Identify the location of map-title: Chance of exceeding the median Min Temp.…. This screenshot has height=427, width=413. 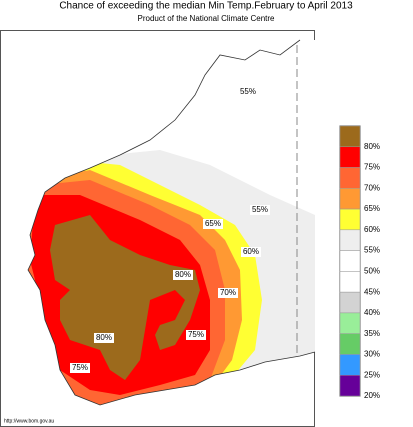
(206, 6).